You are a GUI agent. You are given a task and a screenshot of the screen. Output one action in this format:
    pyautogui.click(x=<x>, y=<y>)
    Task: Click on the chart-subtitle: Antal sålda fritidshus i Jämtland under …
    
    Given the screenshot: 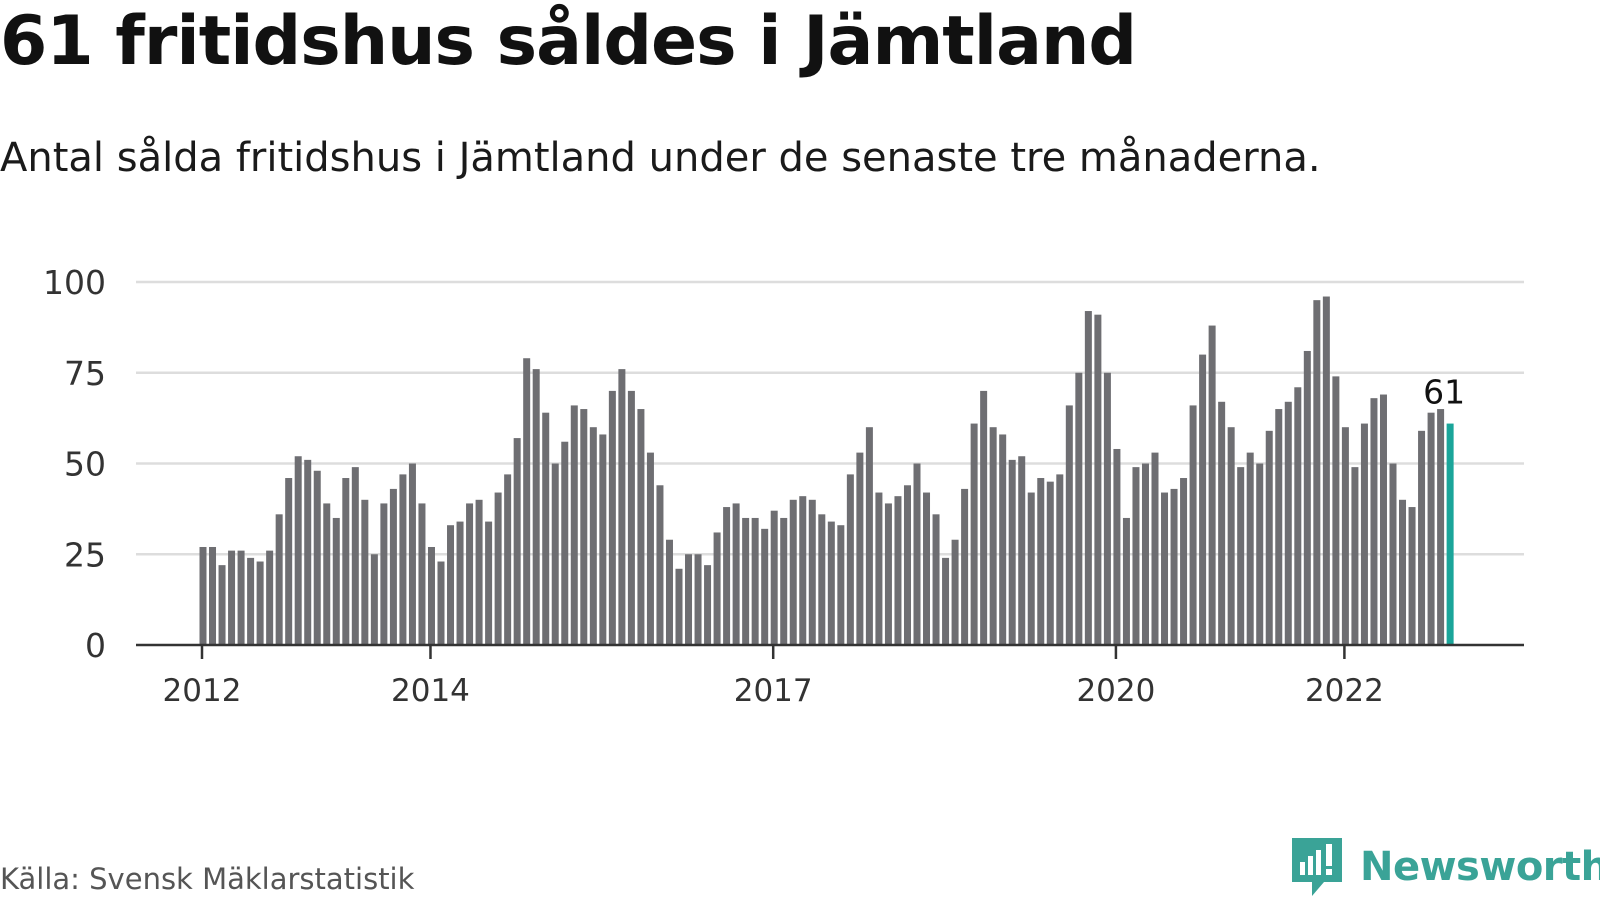 What is the action you would take?
    pyautogui.click(x=660, y=158)
    